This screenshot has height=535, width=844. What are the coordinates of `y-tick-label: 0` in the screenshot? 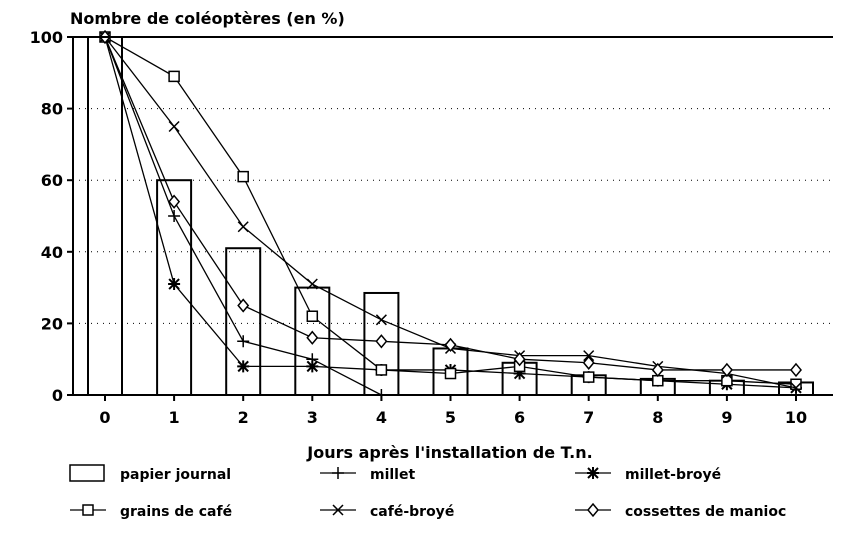 It's located at (57, 395).